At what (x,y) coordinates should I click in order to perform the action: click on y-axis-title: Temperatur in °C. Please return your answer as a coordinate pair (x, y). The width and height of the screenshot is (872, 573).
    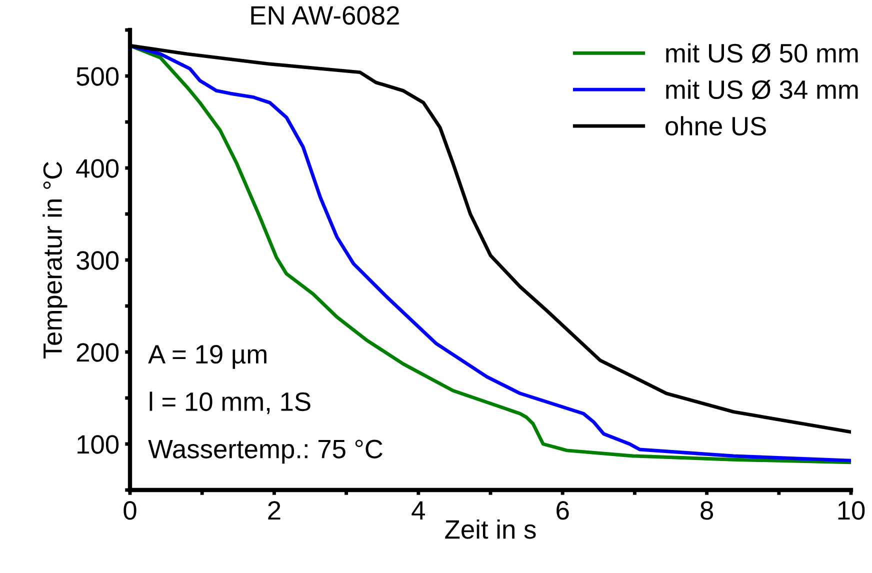
    Looking at the image, I should click on (55, 260).